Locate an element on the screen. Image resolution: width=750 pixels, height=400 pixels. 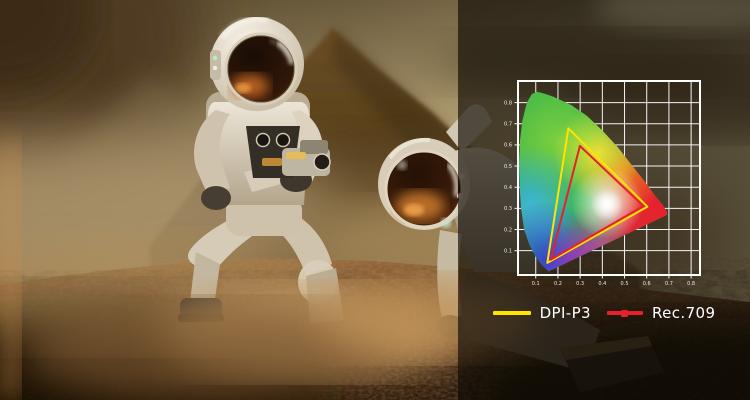
x-tick-label: 0.5 is located at coordinates (625, 284).